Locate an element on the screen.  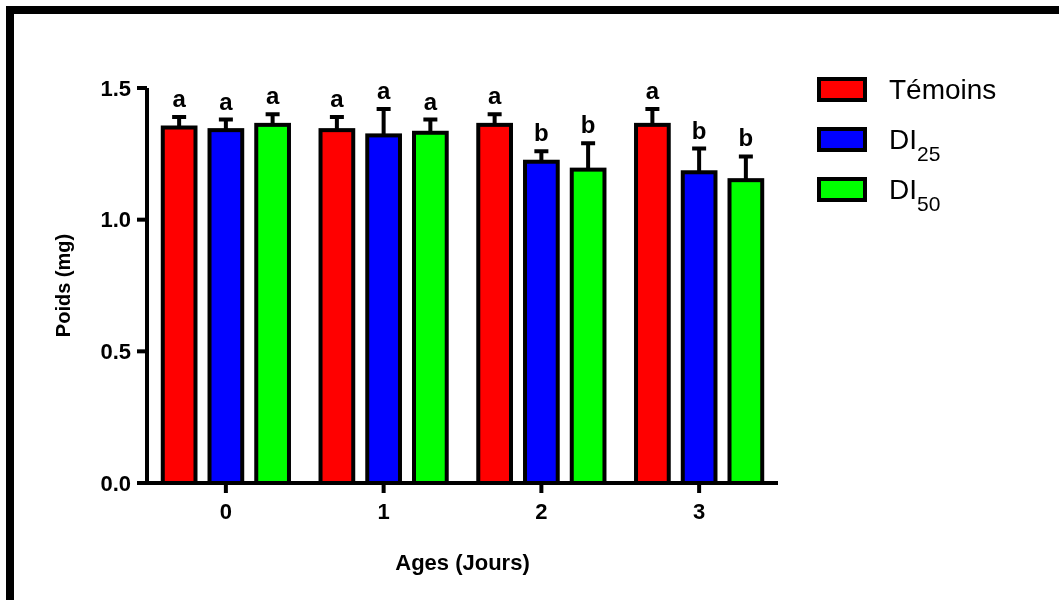
legend-label: DI$_{25}$ is located at coordinates (915, 144).